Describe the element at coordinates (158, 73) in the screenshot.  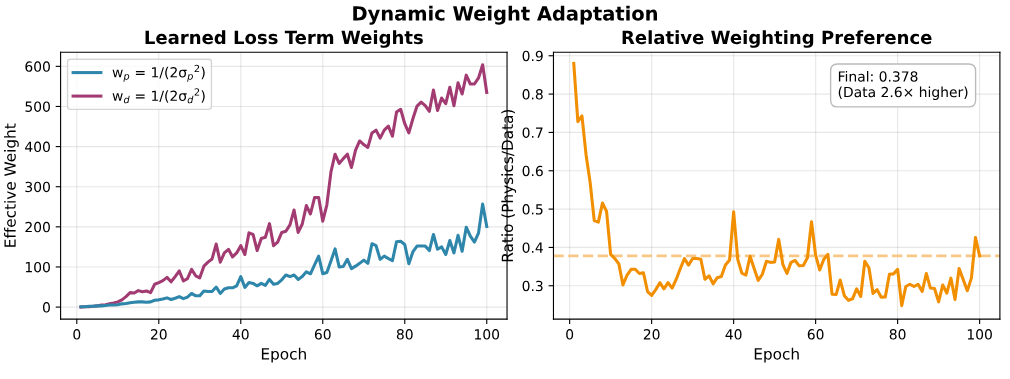
I see `legend-label: w$_{p}$ = 1/(2σ$_{p}$$^{2}$)` at that location.